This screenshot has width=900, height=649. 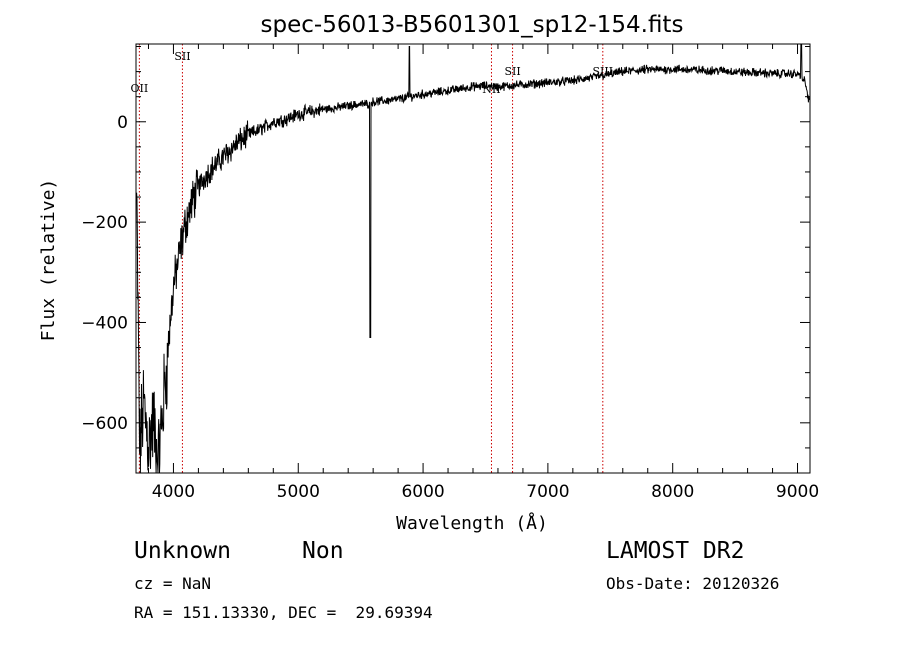 What do you see at coordinates (173, 492) in the screenshot?
I see `x-tick-label: 4000` at bounding box center [173, 492].